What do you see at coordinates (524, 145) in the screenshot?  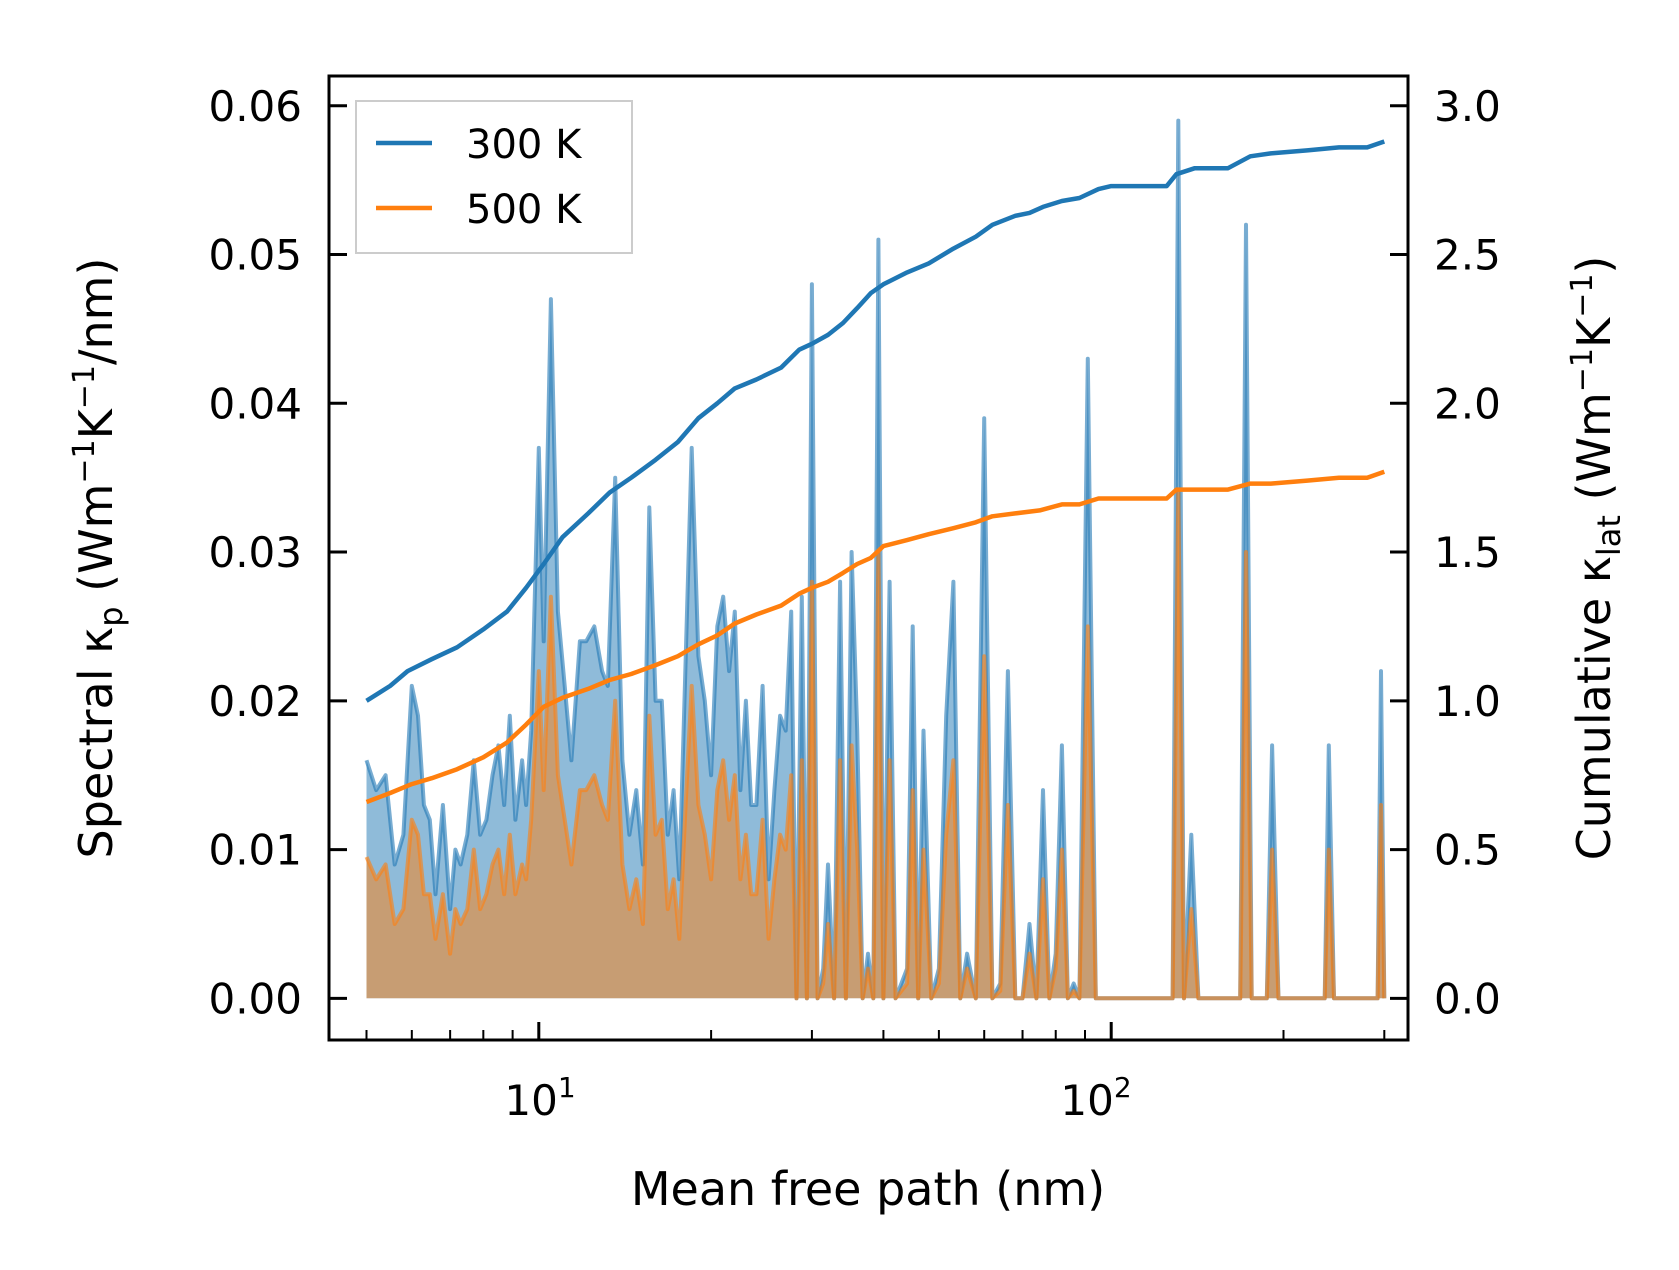 I see `legend-label-300k: 300 K` at bounding box center [524, 145].